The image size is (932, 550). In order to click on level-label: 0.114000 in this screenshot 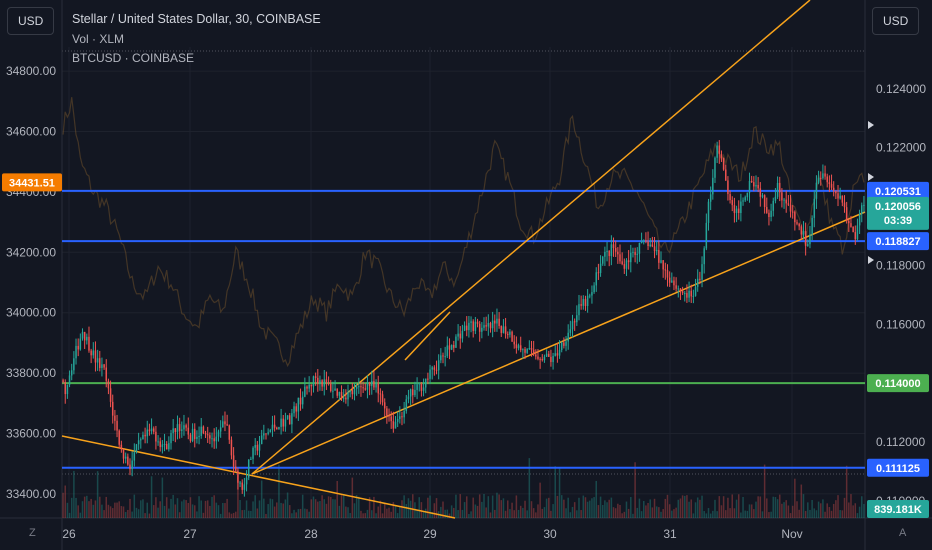, I will do `click(897, 384)`.